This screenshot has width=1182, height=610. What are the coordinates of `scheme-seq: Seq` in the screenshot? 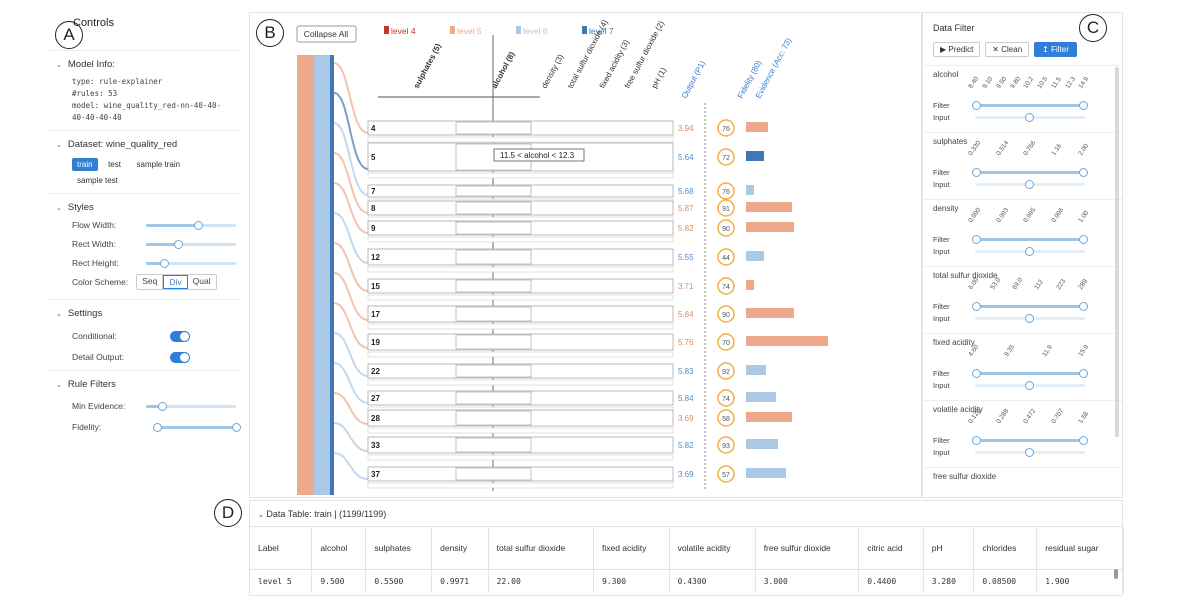 It's located at (150, 282).